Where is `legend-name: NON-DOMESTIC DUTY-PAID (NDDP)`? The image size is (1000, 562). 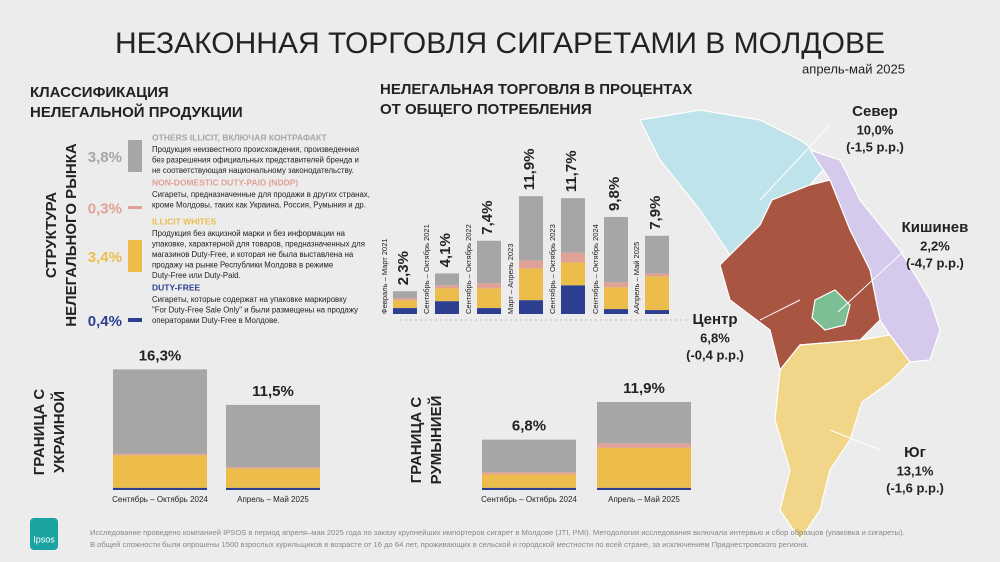
legend-name: NON-DOMESTIC DUTY-PAID (NDDP) is located at coordinates (225, 182).